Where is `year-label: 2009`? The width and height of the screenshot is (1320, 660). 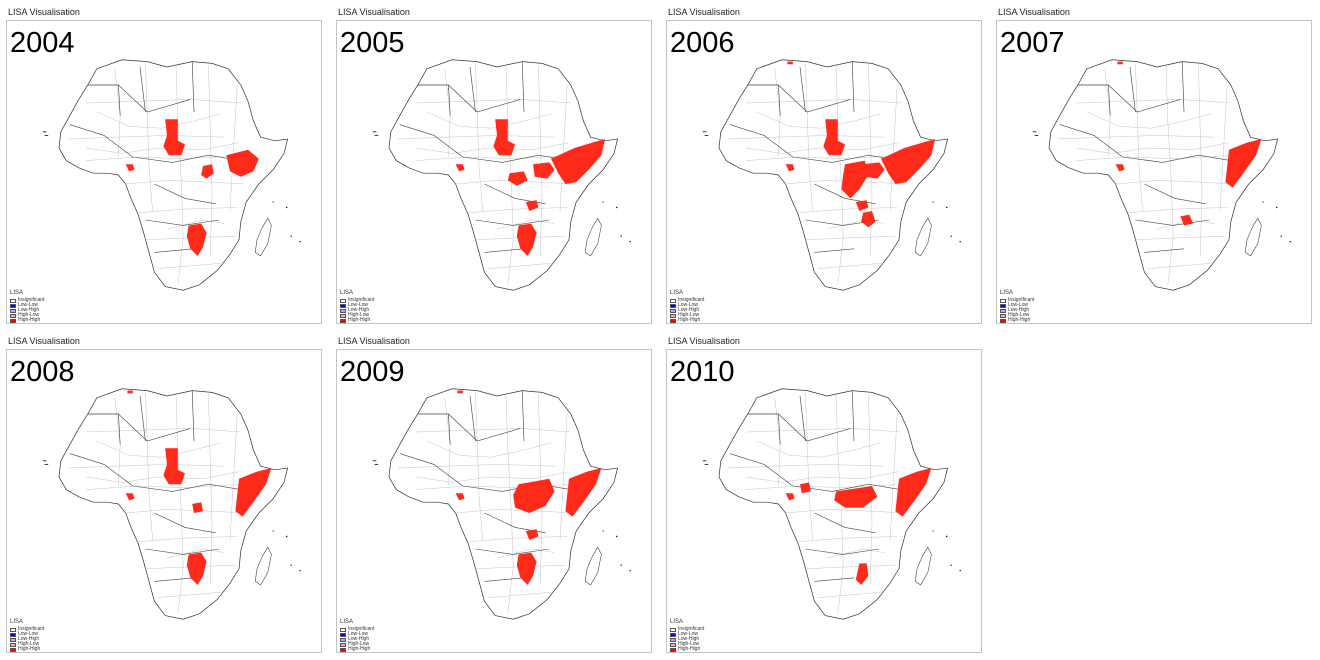 year-label: 2009 is located at coordinates (372, 372).